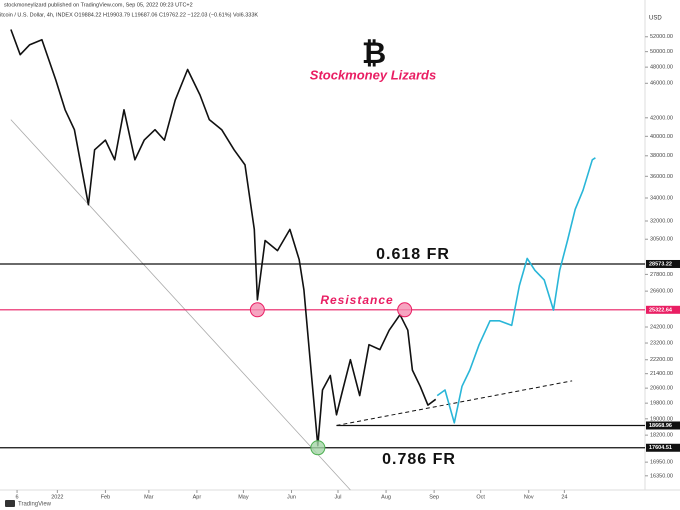 The width and height of the screenshot is (680, 510). I want to click on x-tick-label: 6, so click(17, 497).